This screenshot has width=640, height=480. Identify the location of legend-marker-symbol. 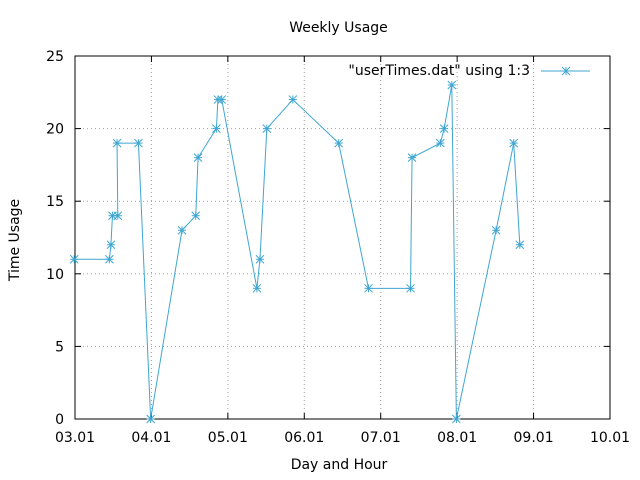
(566, 71).